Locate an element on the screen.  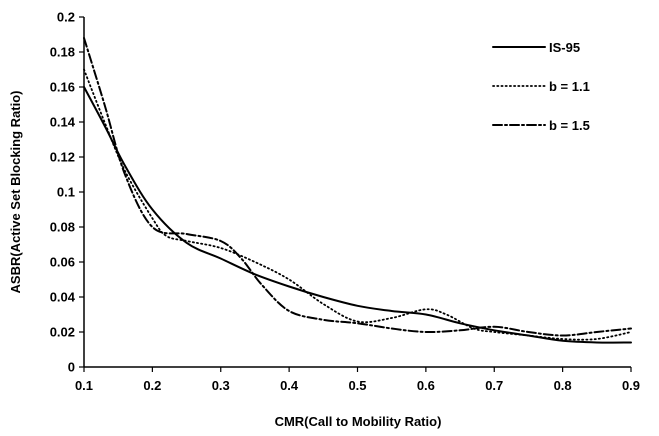
legend-label-2: b = 1.5 is located at coordinates (569, 125).